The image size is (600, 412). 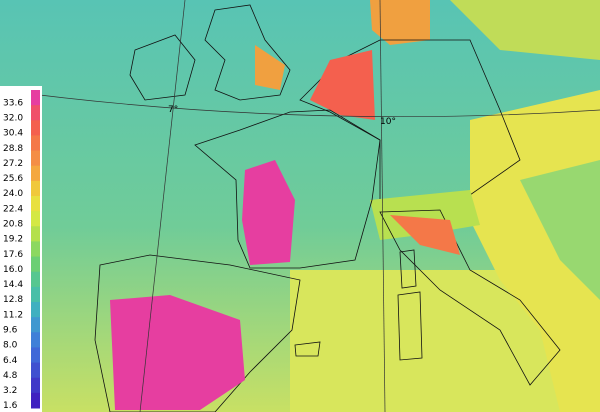 I want to click on legend-label: 17.6, so click(x=13, y=255).